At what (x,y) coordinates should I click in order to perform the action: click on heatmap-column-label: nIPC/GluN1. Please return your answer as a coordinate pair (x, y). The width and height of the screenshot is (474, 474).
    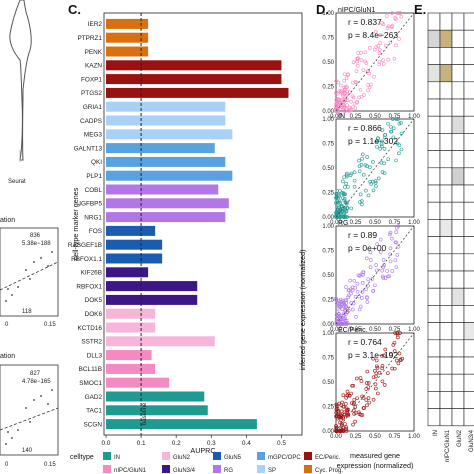
    Looking at the image, I should click on (448, 445).